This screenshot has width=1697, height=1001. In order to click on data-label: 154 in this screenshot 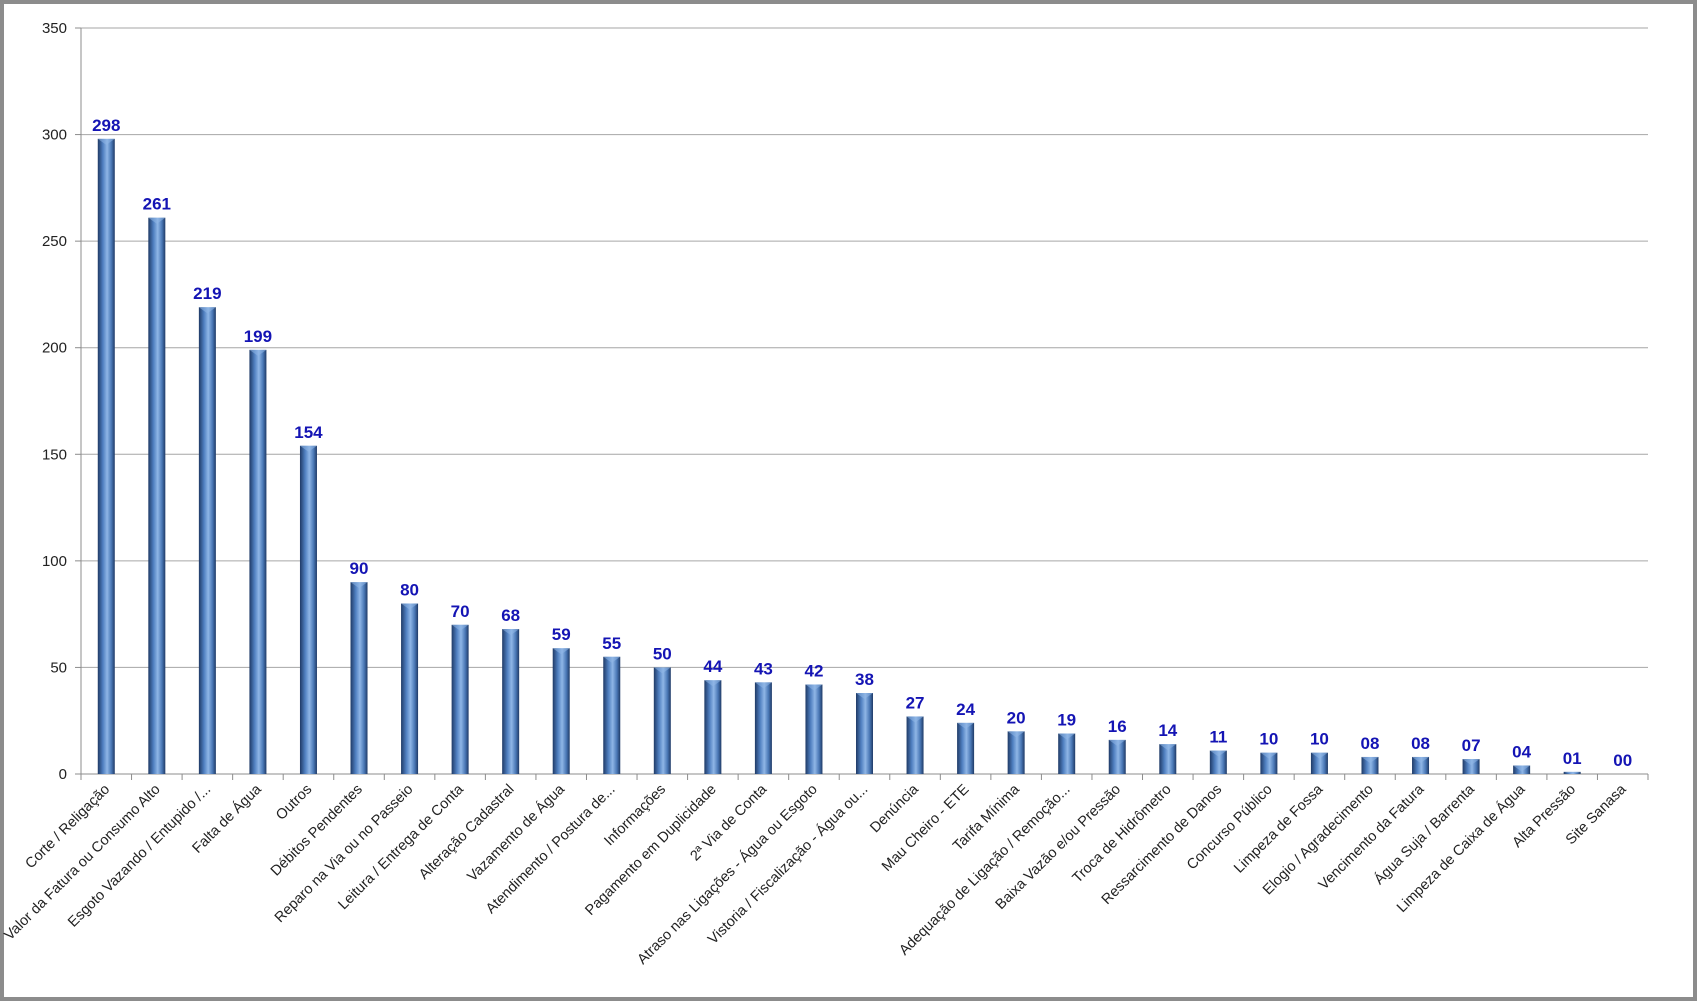, I will do `click(308, 432)`.